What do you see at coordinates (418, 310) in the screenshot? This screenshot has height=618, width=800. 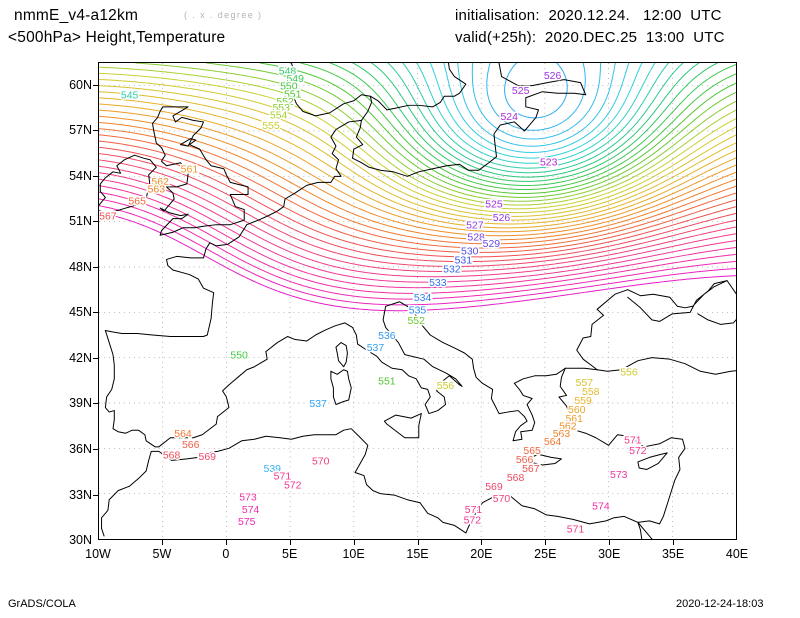 I see `contour-value-label: 535` at bounding box center [418, 310].